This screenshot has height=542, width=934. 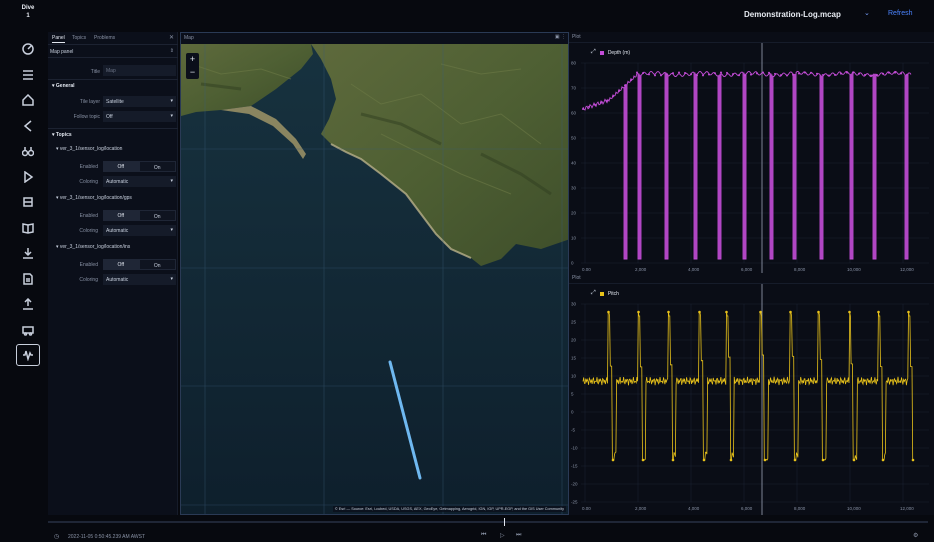 I want to click on tab-panel: Panel, so click(x=58, y=39).